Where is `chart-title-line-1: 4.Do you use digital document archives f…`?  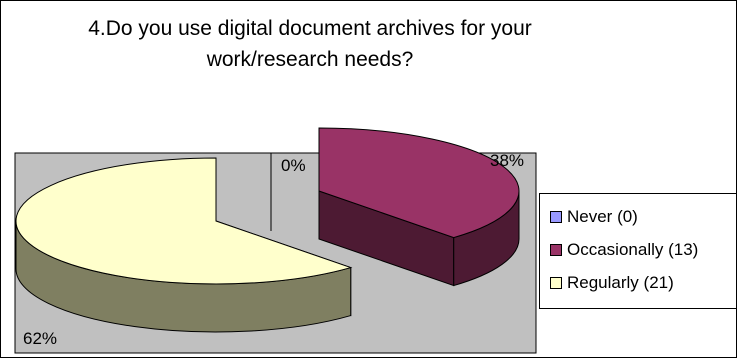 chart-title-line-1: 4.Do you use digital document archives f… is located at coordinates (310, 28).